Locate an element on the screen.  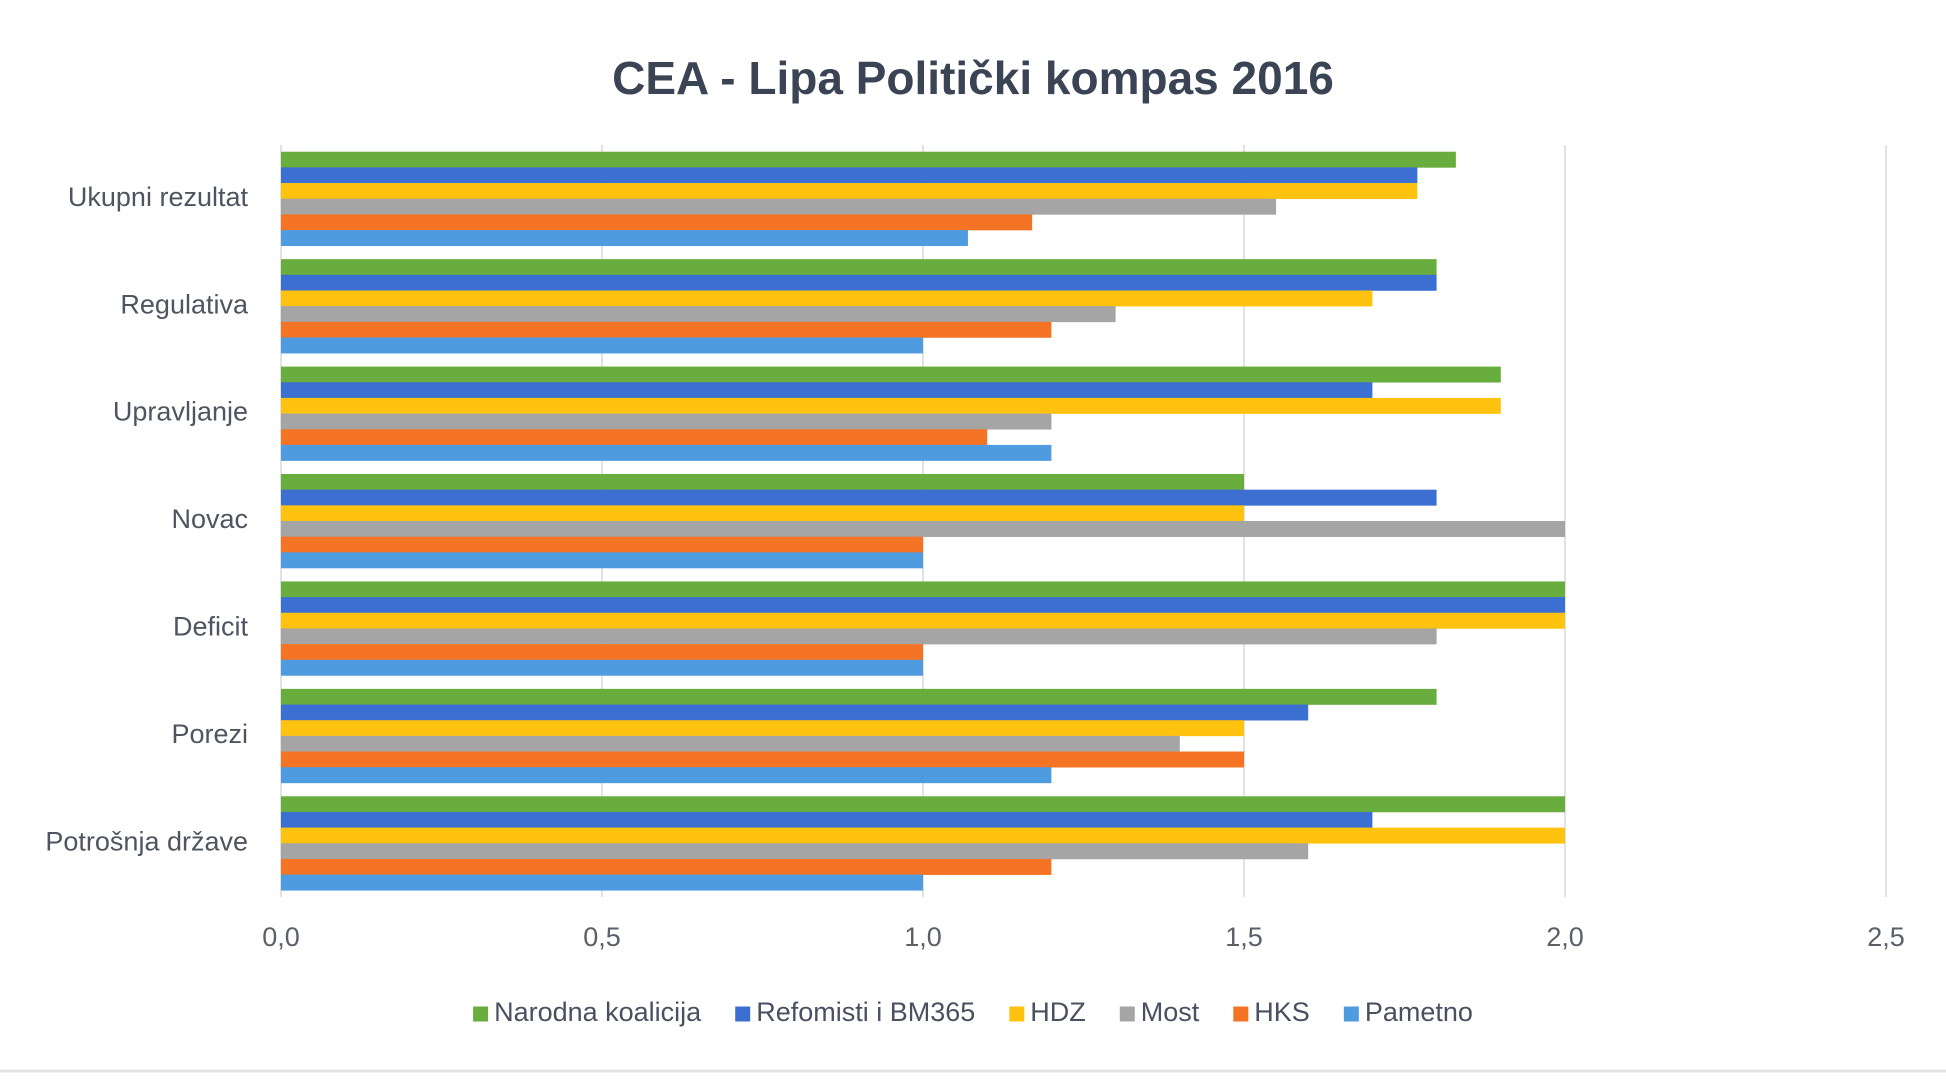
legend-label: Most is located at coordinates (1170, 1012).